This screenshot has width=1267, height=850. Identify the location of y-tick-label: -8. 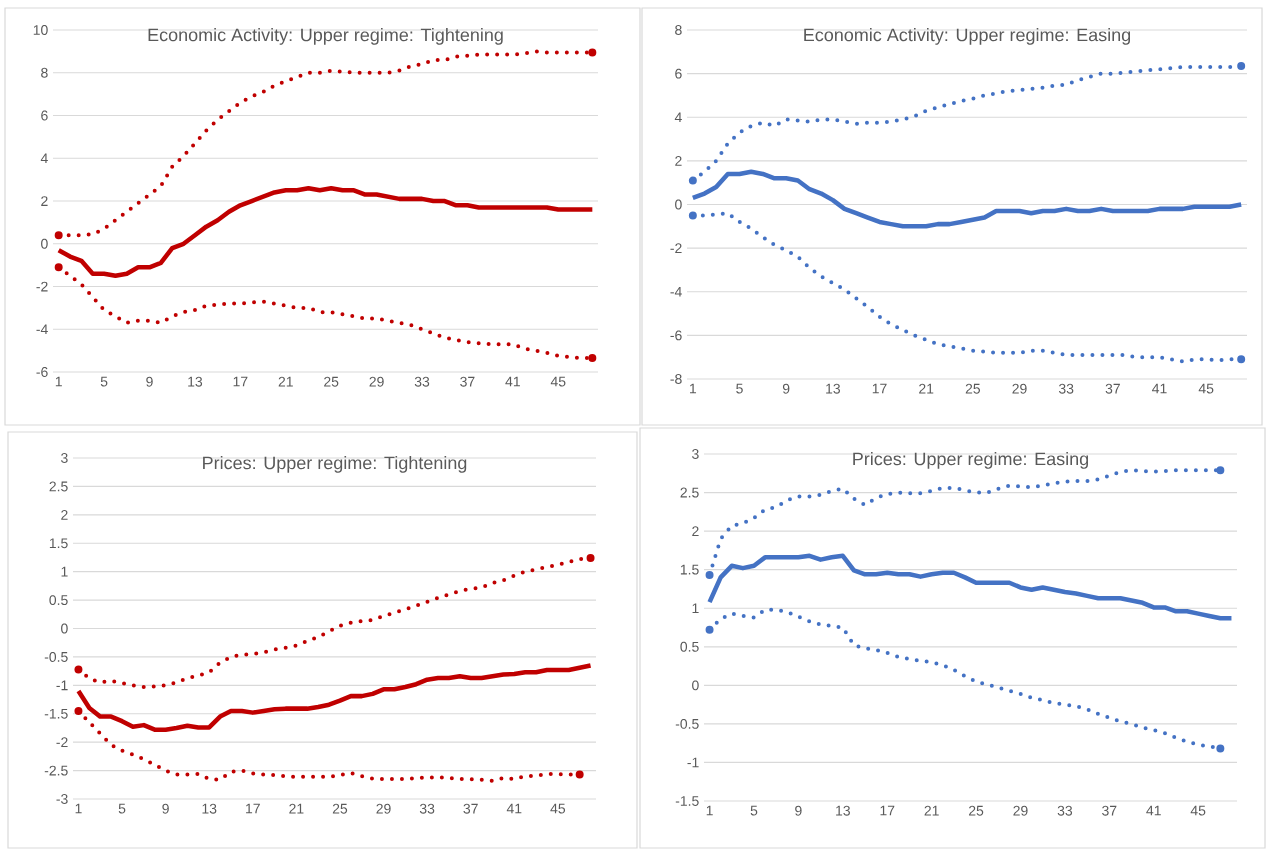
(676, 379).